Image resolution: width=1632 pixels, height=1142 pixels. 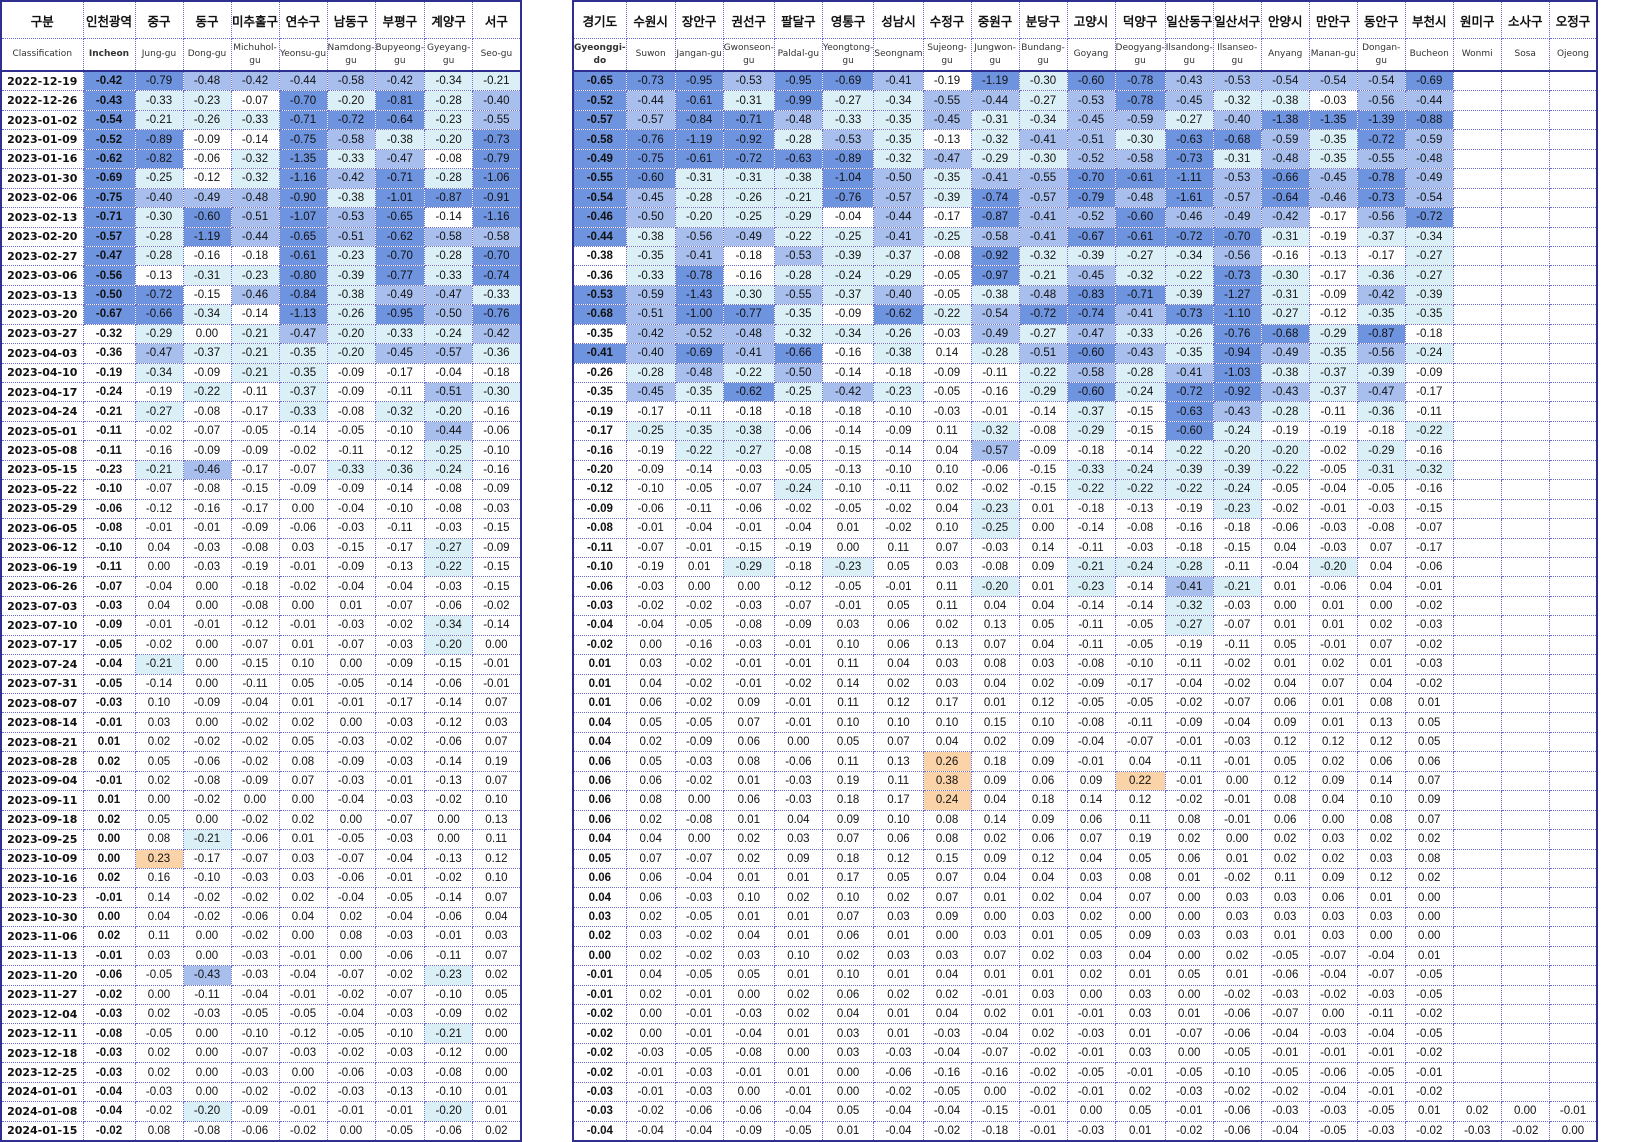 I want to click on value-cell: -0.49, so click(x=748, y=236).